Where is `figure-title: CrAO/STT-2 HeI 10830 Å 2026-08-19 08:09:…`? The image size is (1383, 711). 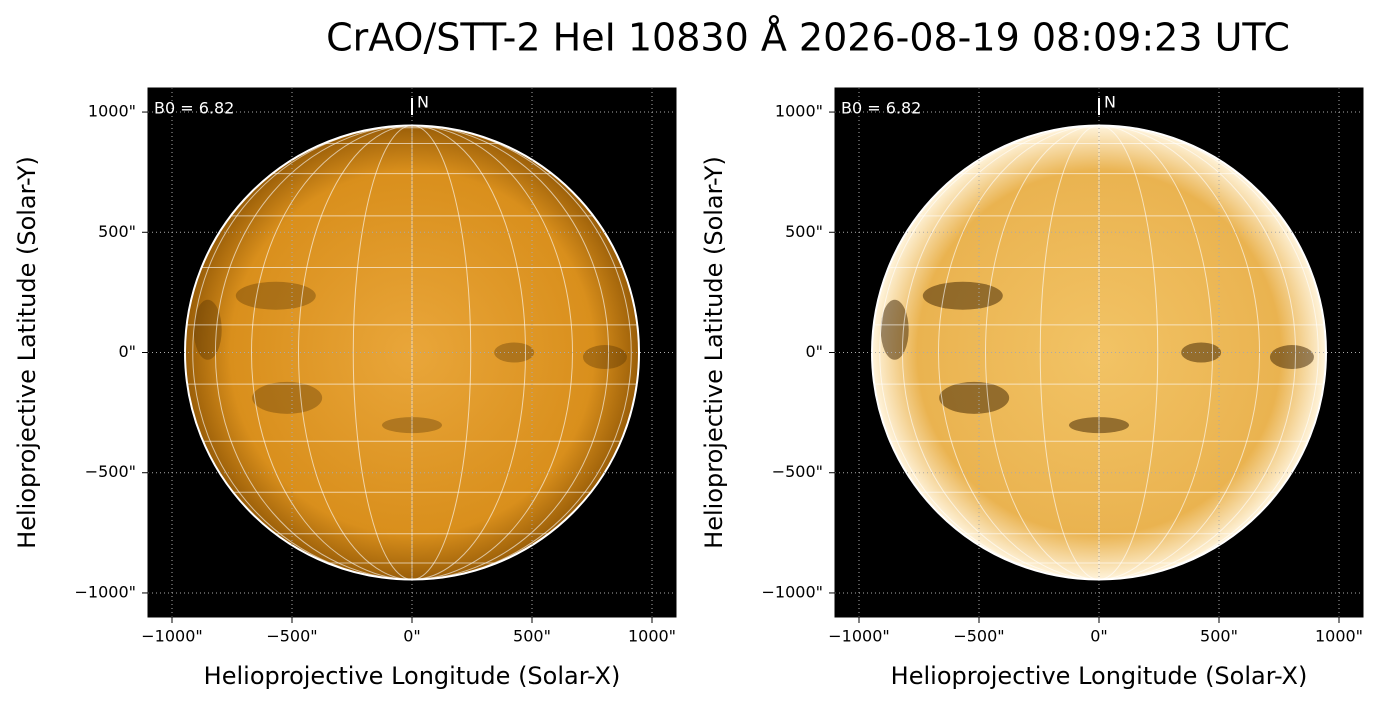 figure-title: CrAO/STT-2 HeI 10830 Å 2026-08-19 08:09:… is located at coordinates (808, 38).